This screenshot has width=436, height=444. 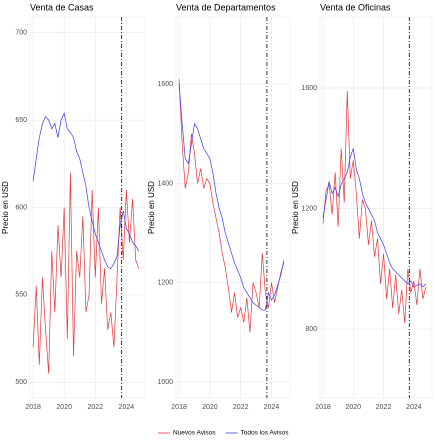 What do you see at coordinates (194, 433) in the screenshot?
I see `legend-label: Nuevos Avisos` at bounding box center [194, 433].